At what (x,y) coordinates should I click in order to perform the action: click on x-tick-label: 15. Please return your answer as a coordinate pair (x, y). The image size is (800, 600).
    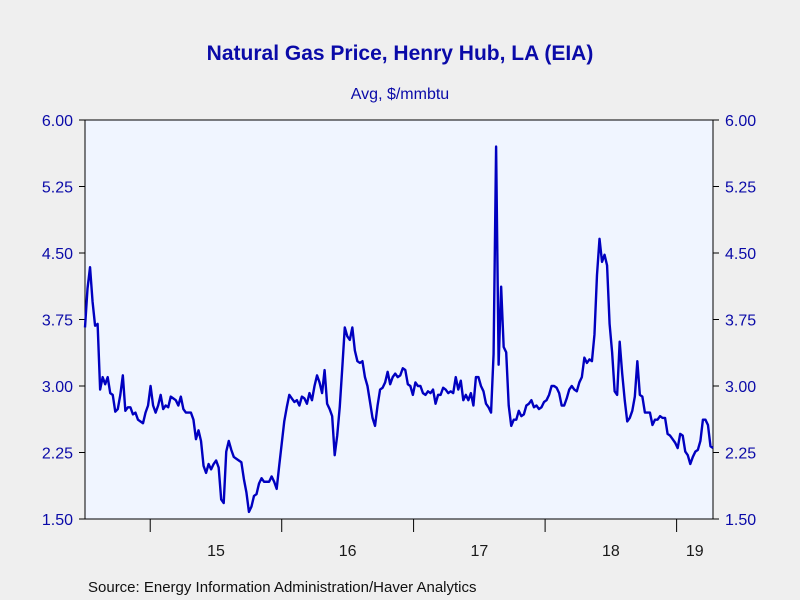
    Looking at the image, I should click on (216, 551).